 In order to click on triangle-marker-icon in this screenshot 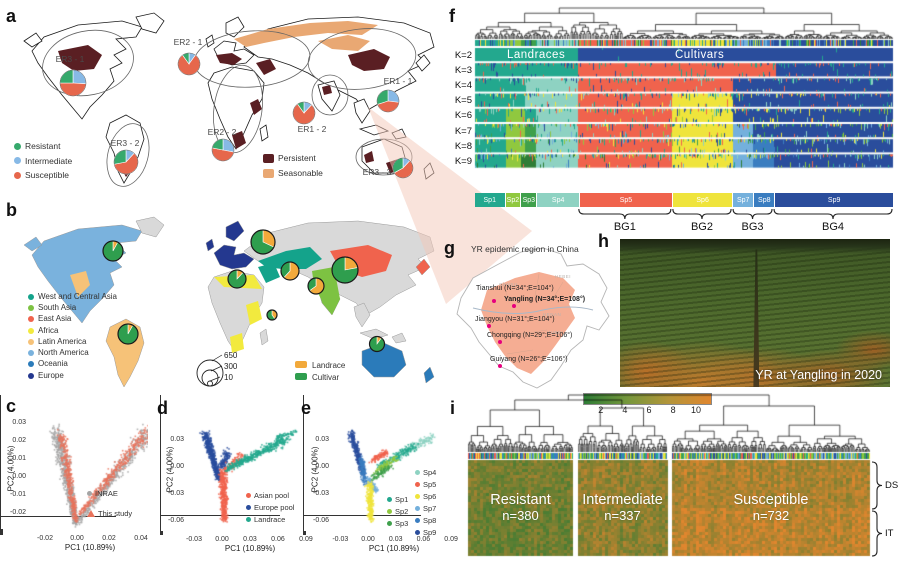, I will do `click(91, 513)`.